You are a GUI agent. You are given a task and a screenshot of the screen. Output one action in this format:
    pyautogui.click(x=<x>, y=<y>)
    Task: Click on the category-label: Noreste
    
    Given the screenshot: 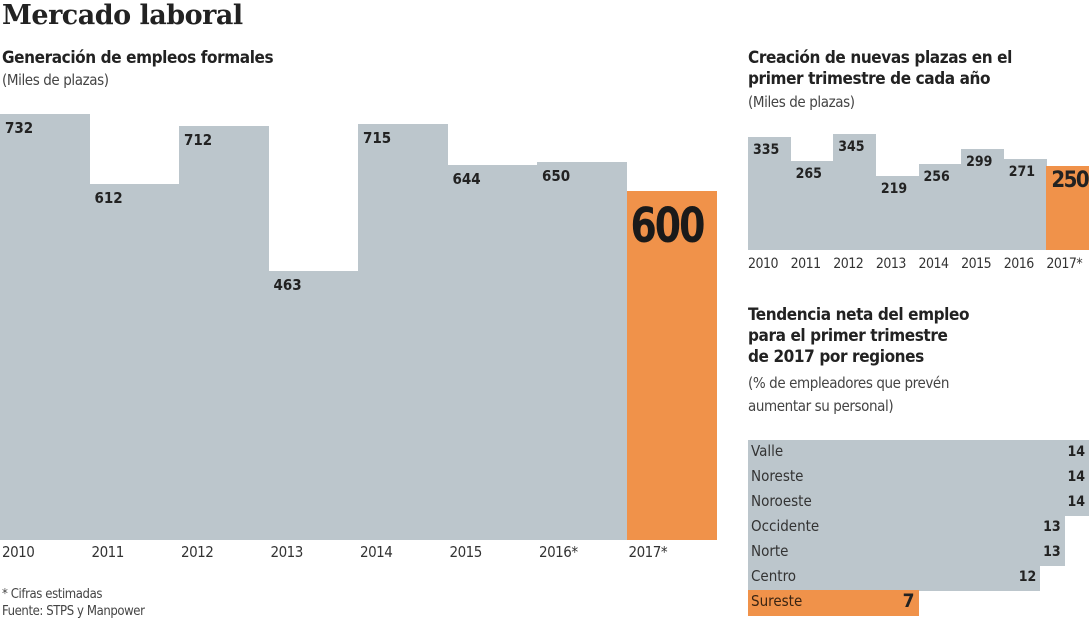 What is the action you would take?
    pyautogui.click(x=777, y=476)
    